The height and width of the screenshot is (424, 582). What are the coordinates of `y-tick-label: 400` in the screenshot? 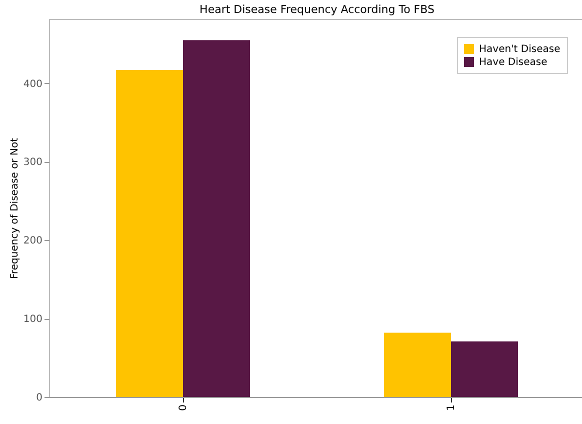 It's located at (32, 84).